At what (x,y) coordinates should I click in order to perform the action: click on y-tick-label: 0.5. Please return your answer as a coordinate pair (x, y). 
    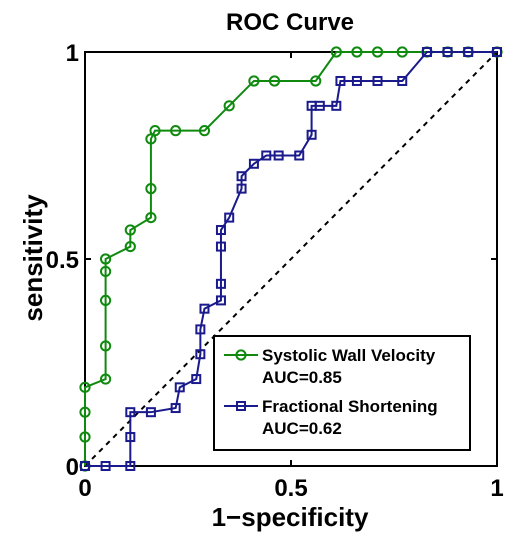
    Looking at the image, I should click on (62, 260).